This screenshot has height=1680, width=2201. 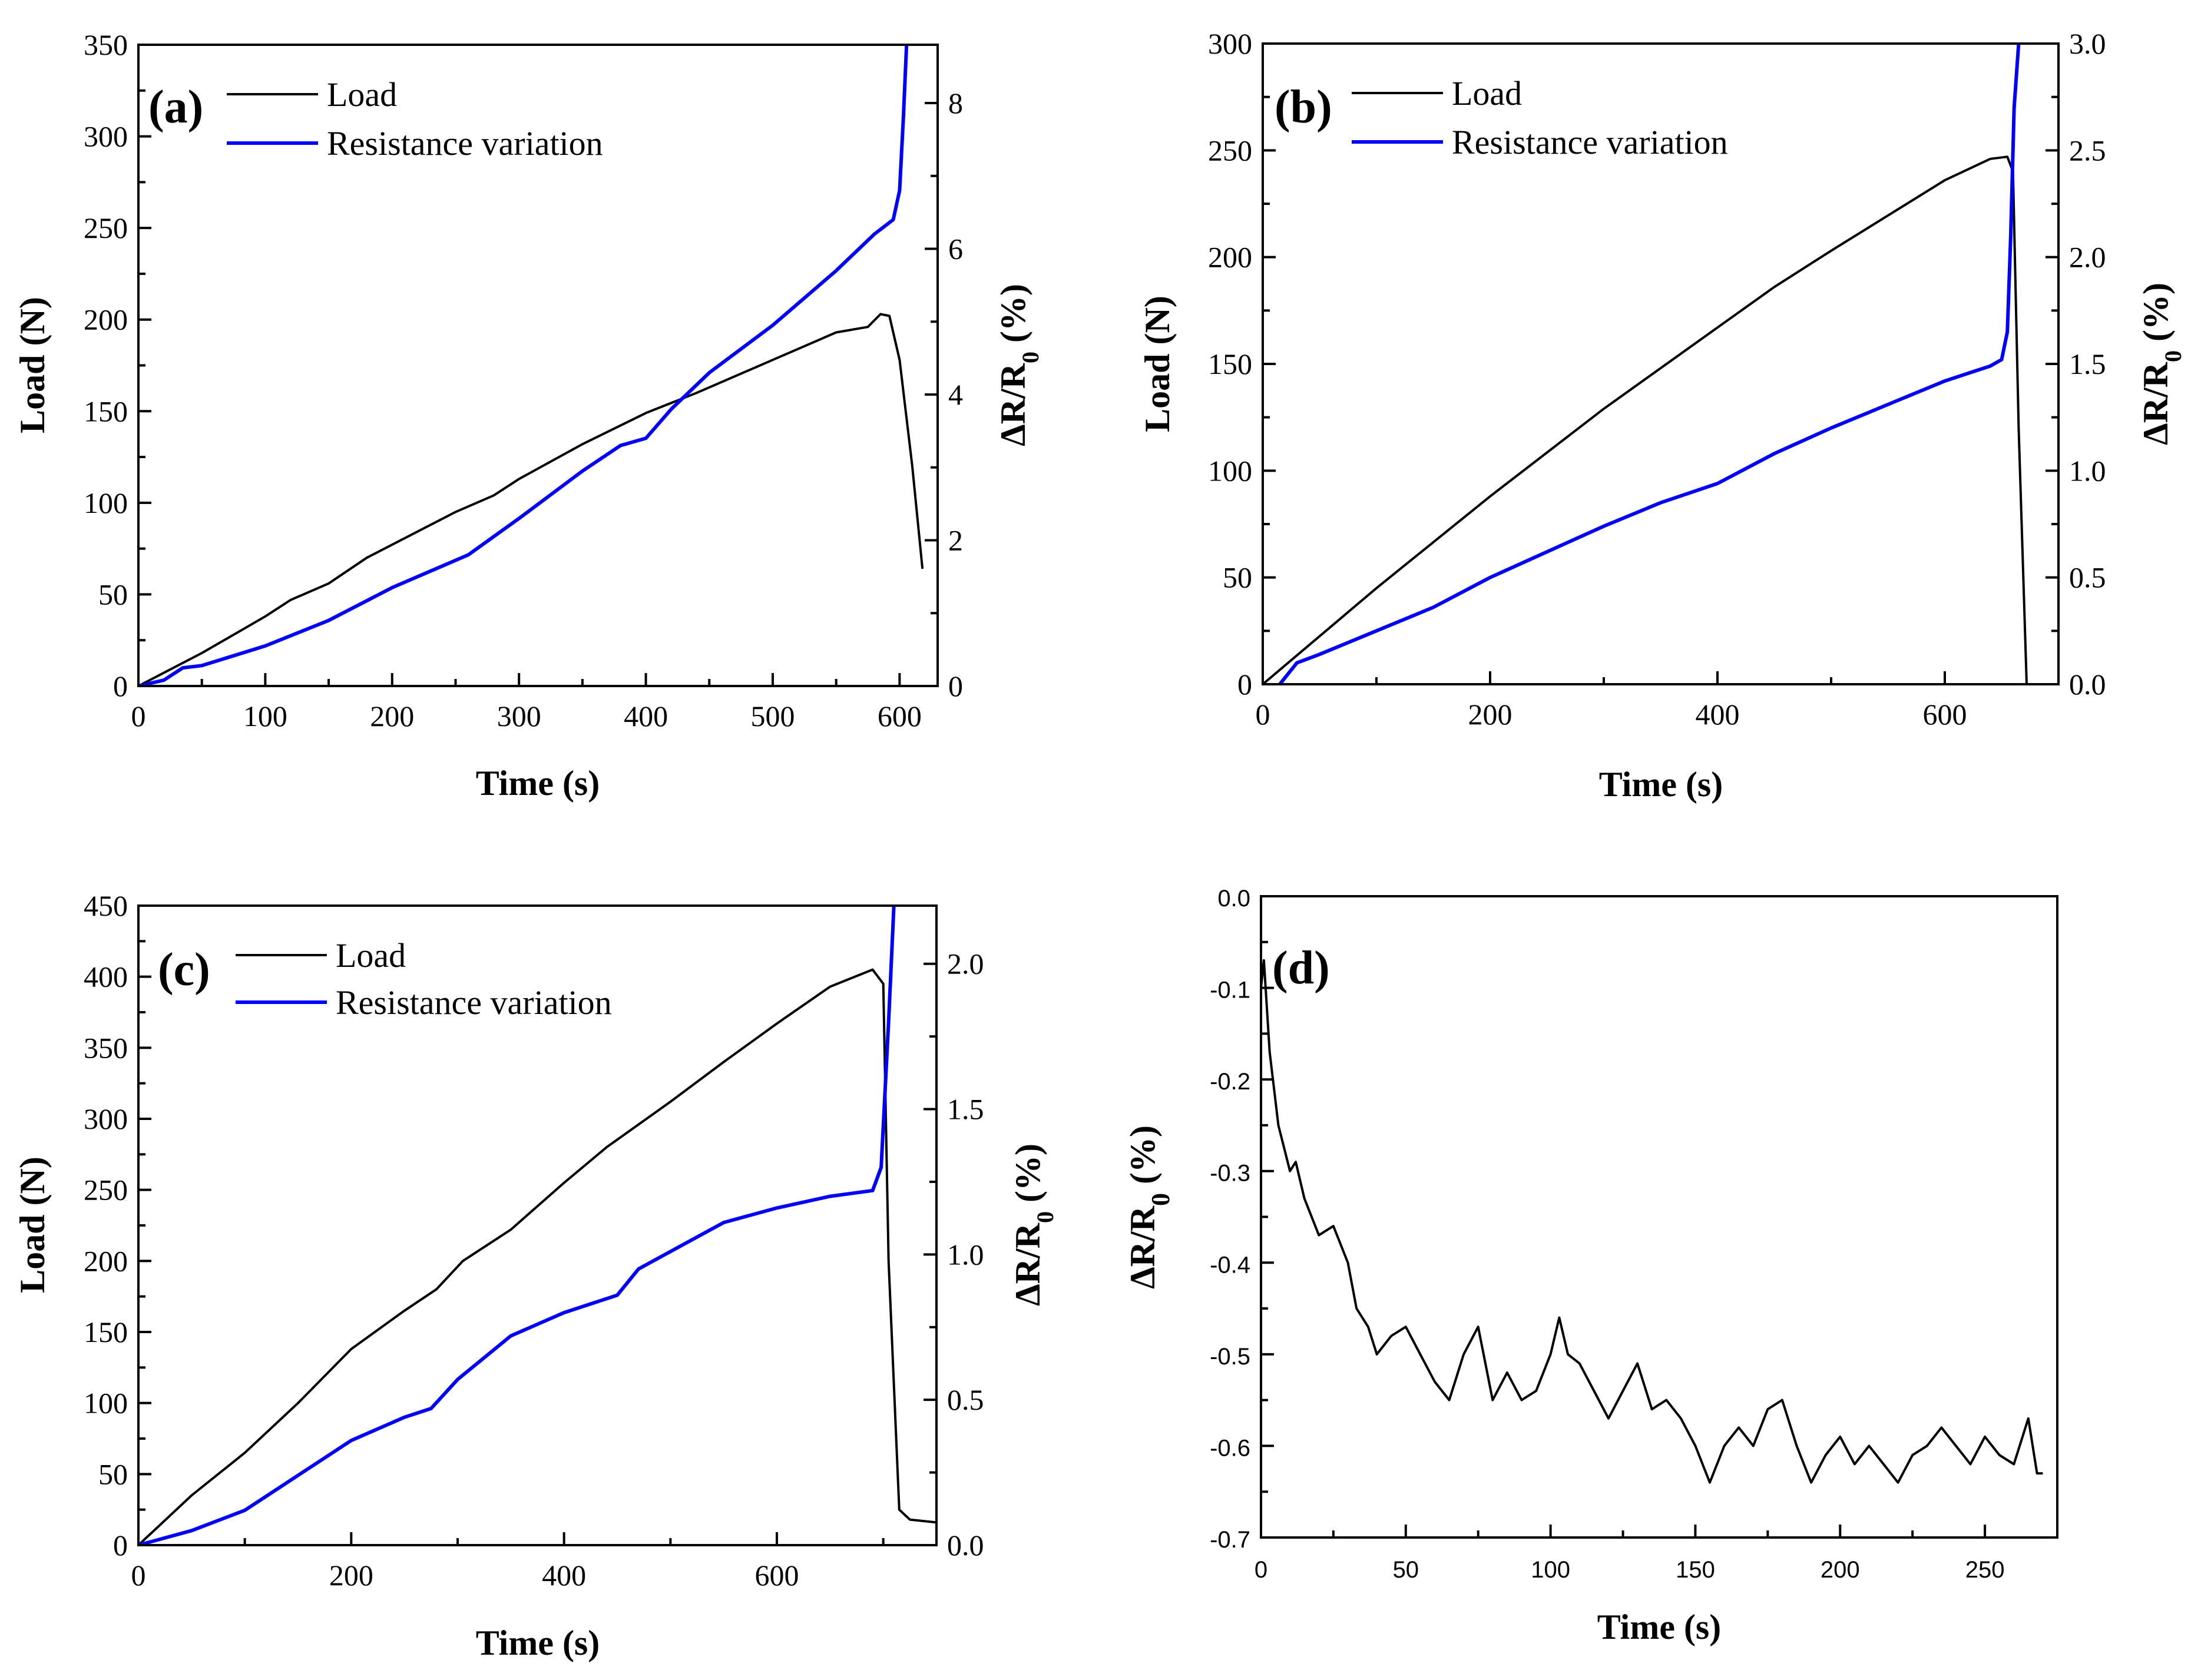 I want to click on panel-c-ytick-label-5: 250, so click(x=106, y=1190).